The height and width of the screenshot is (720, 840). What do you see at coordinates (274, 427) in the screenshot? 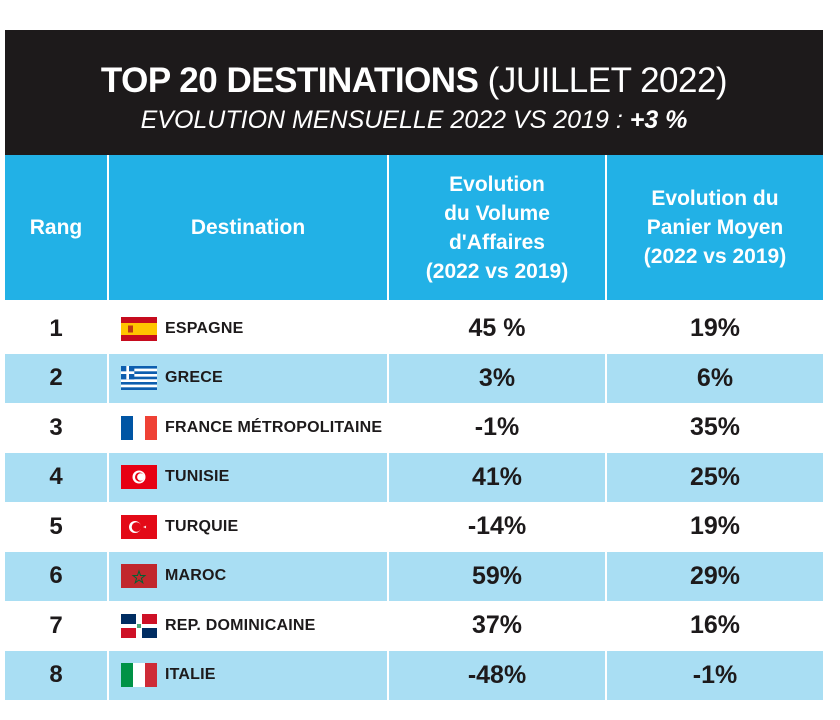
I see `destination-name: FRANCE MÉTROPOLITAINE` at bounding box center [274, 427].